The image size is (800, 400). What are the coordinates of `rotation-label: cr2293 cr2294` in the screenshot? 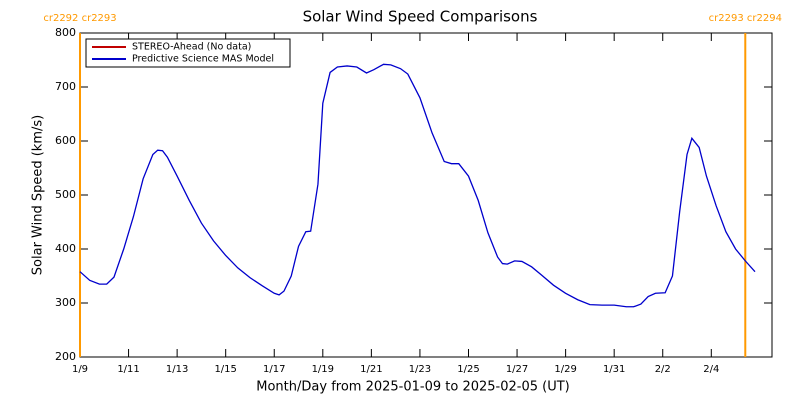 It's located at (745, 18).